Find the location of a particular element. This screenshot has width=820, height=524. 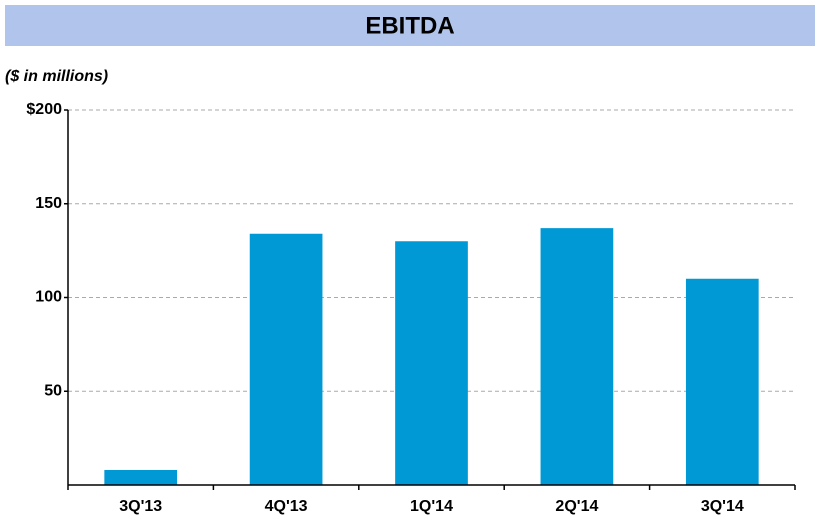

x-tick-label: 1Q'14 is located at coordinates (431, 506).